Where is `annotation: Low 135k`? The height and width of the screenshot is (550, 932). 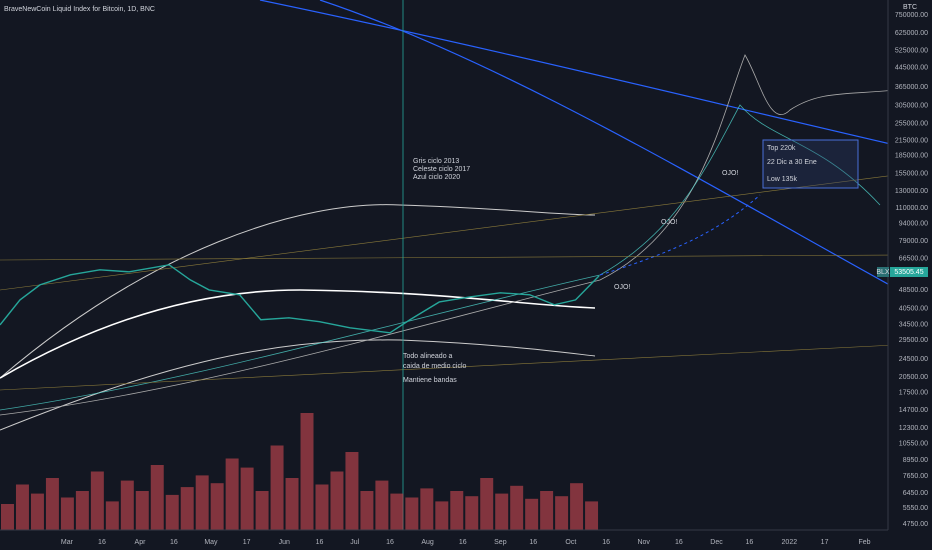
annotation: Low 135k is located at coordinates (782, 179).